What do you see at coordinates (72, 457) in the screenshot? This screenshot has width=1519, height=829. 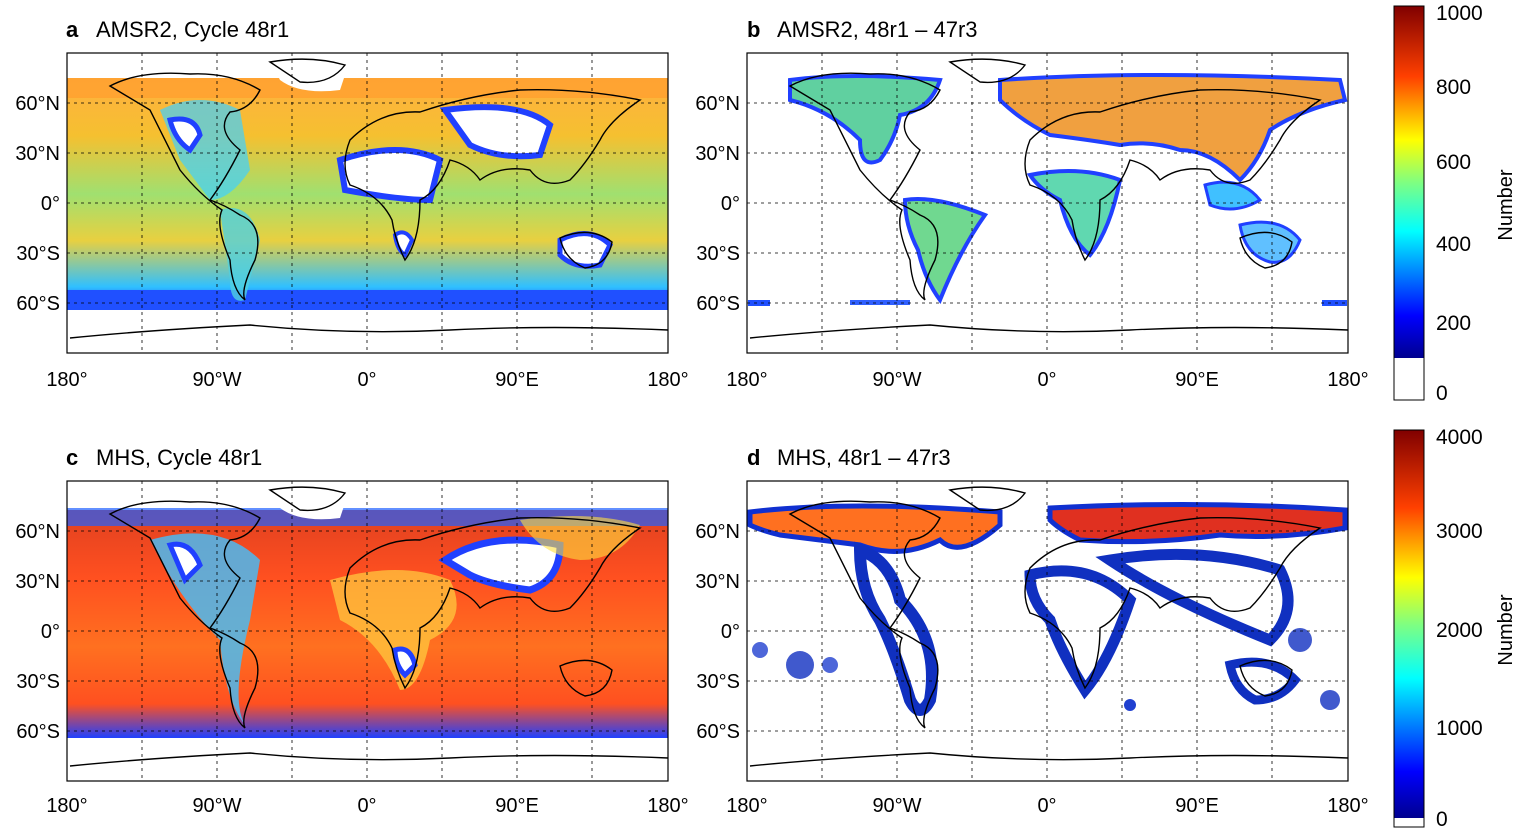 I see `panel-letter: c` at bounding box center [72, 457].